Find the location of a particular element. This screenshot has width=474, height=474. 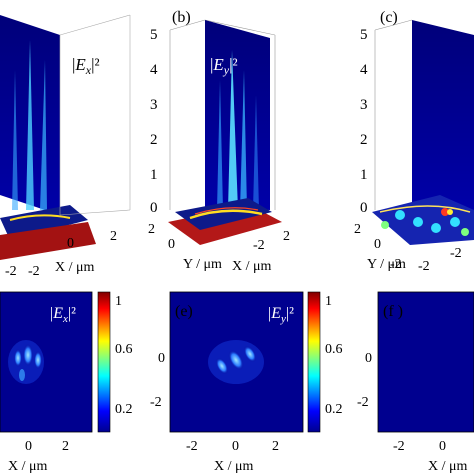

panel-c-axis-ticks: 2 0 -2 Y / μm -2 -2 is located at coordinates (408, 248).